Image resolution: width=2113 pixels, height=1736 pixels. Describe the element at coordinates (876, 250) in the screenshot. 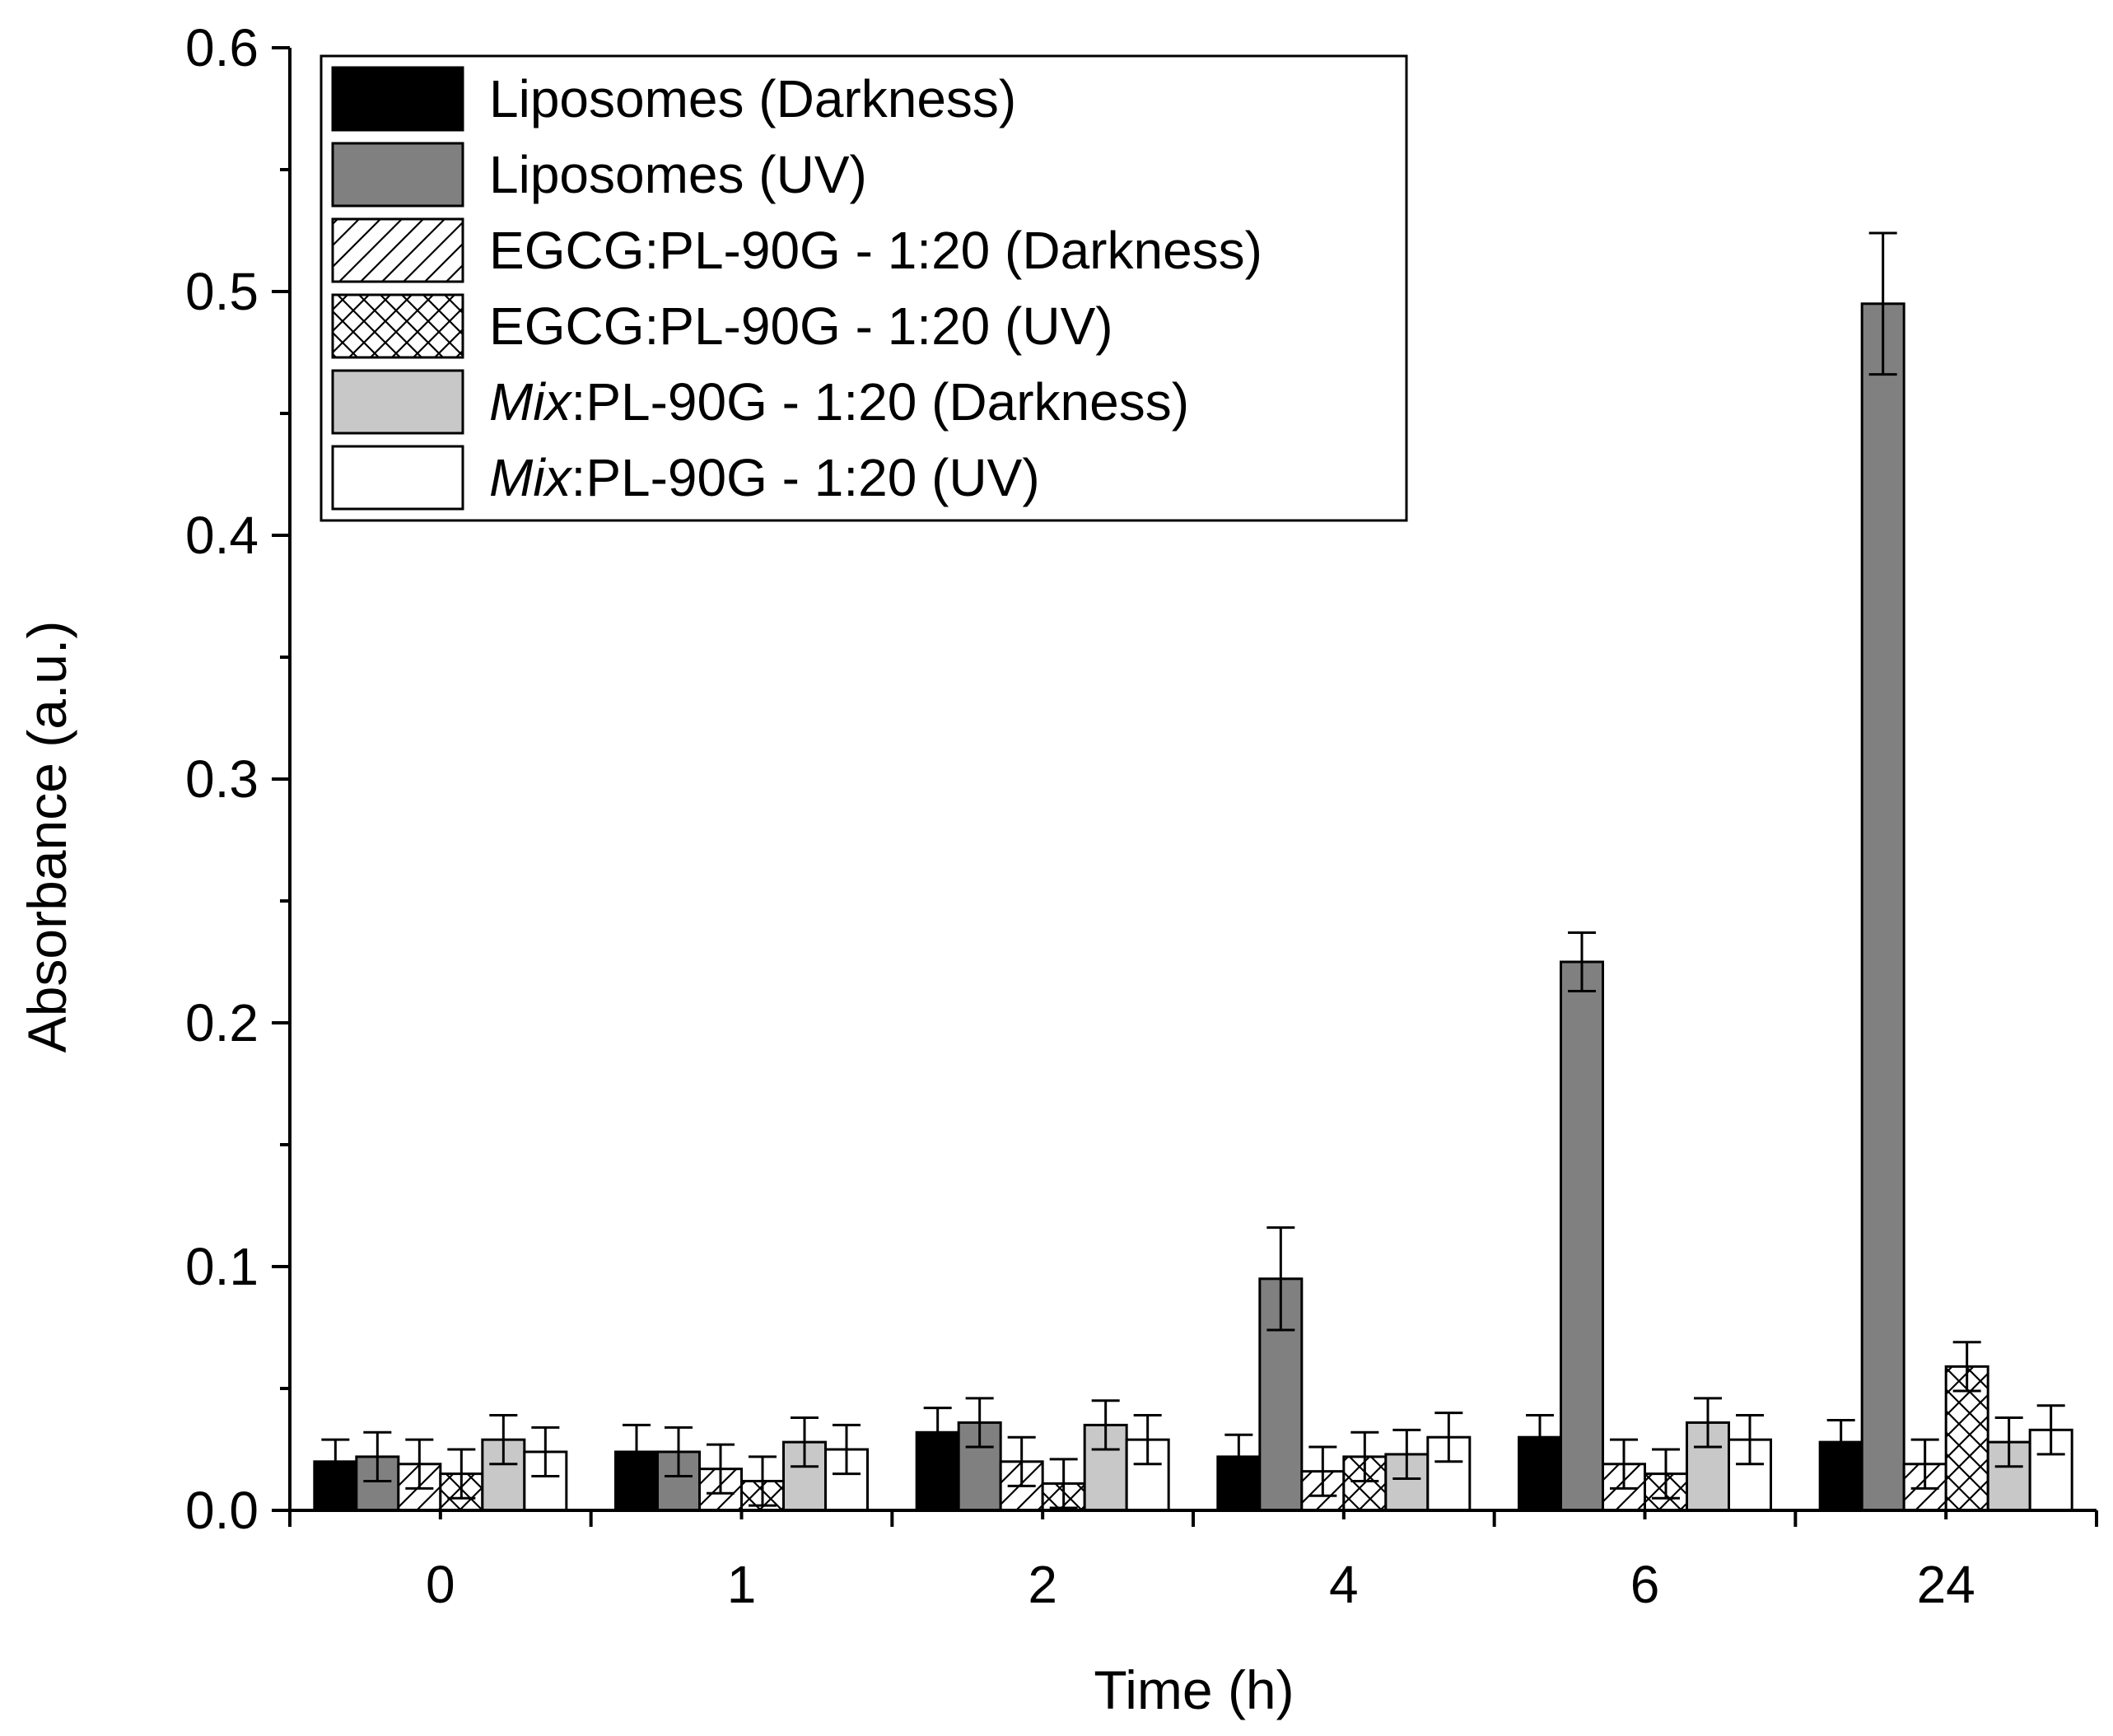

I see `legend-label-3: EGCG:PL-90G - 1:20 (Darkness)` at that location.